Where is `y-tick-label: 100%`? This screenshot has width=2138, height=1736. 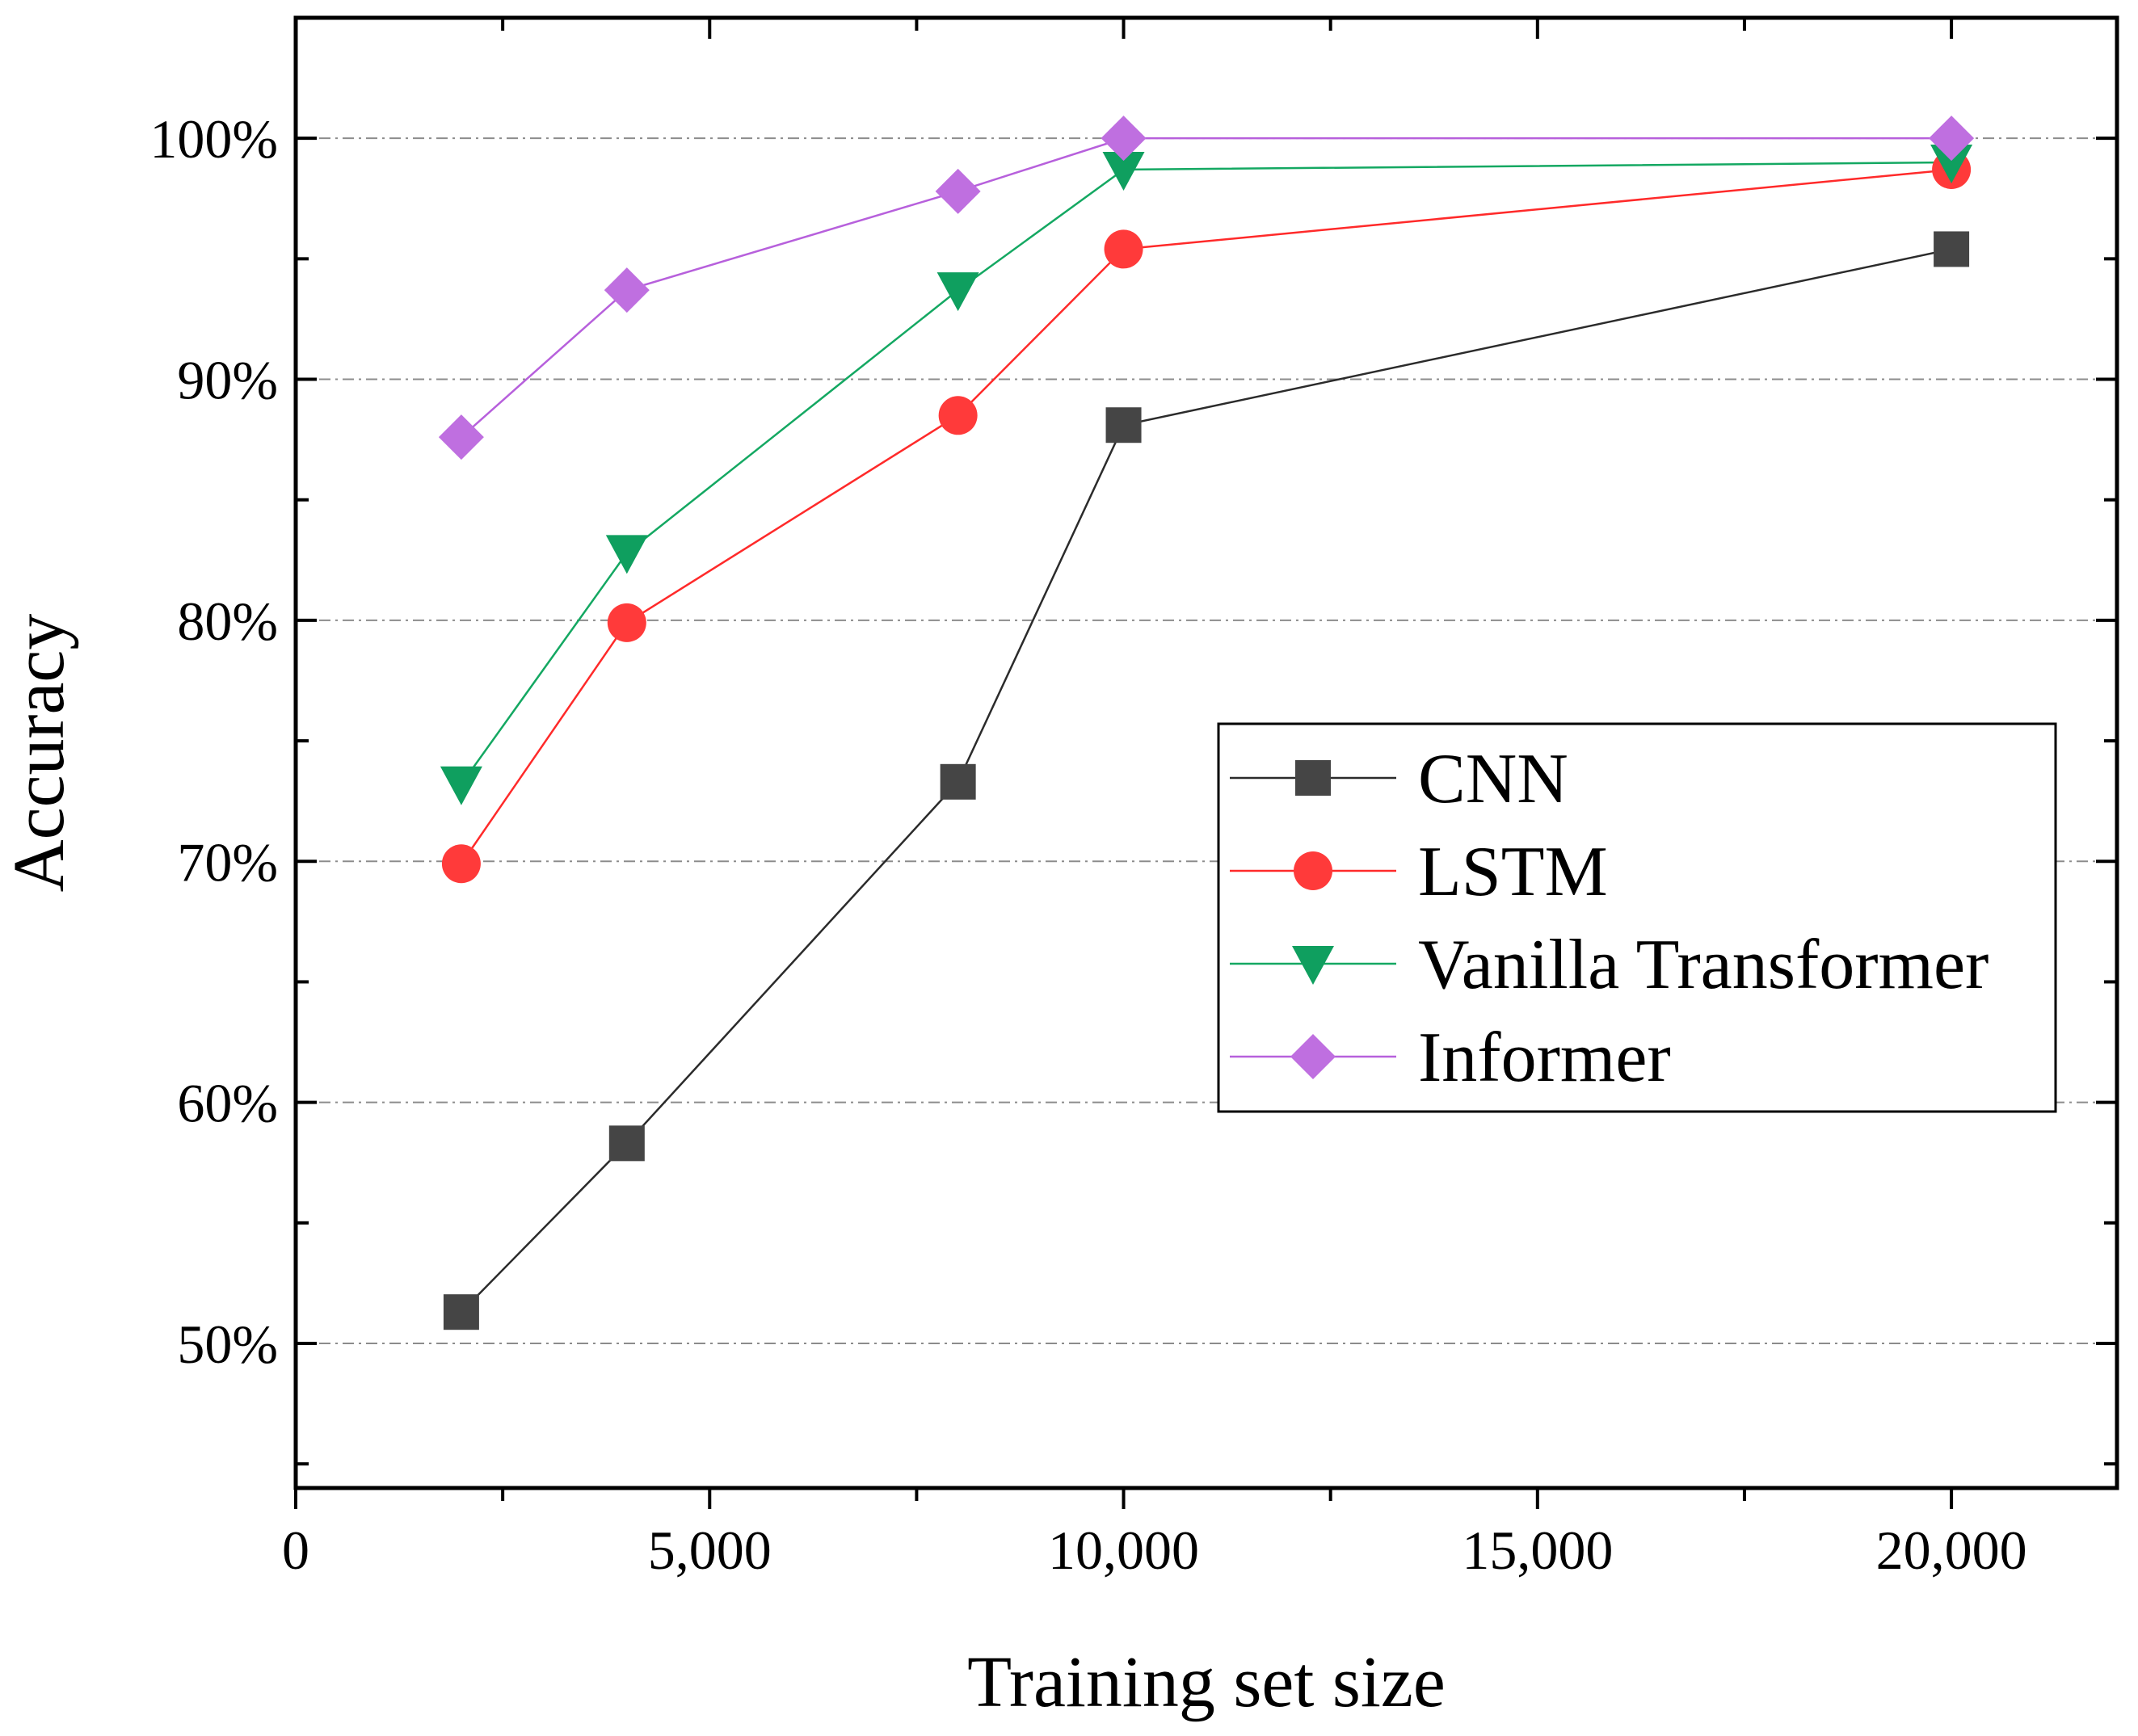
y-tick-label: 100% is located at coordinates (213, 139).